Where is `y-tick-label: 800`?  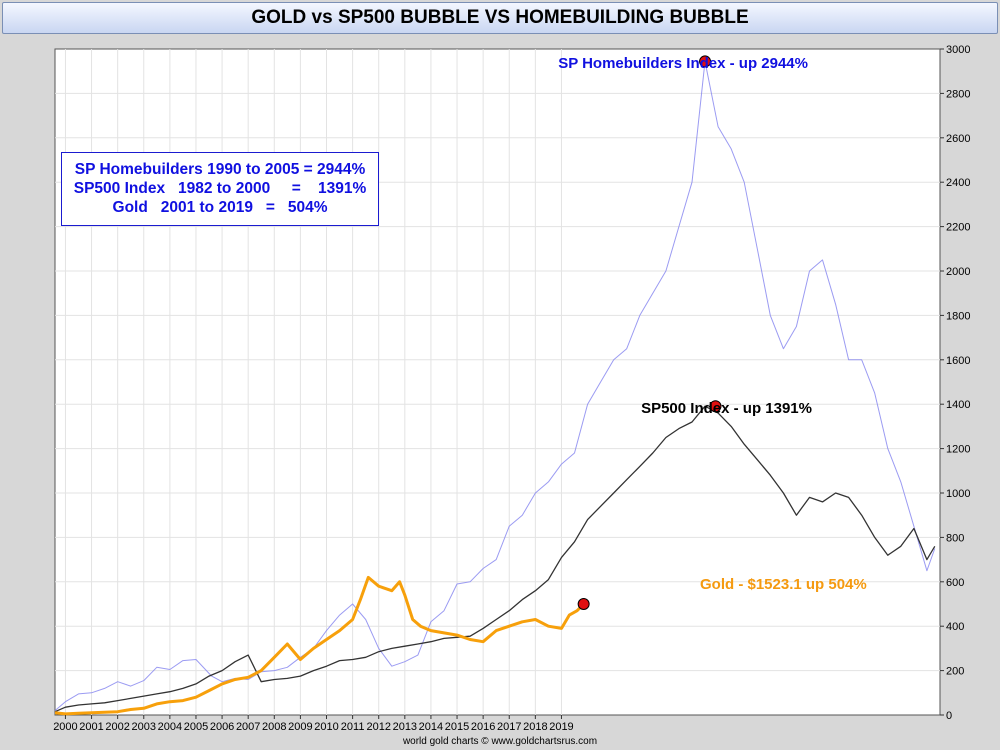
y-tick-label: 800 is located at coordinates (955, 538).